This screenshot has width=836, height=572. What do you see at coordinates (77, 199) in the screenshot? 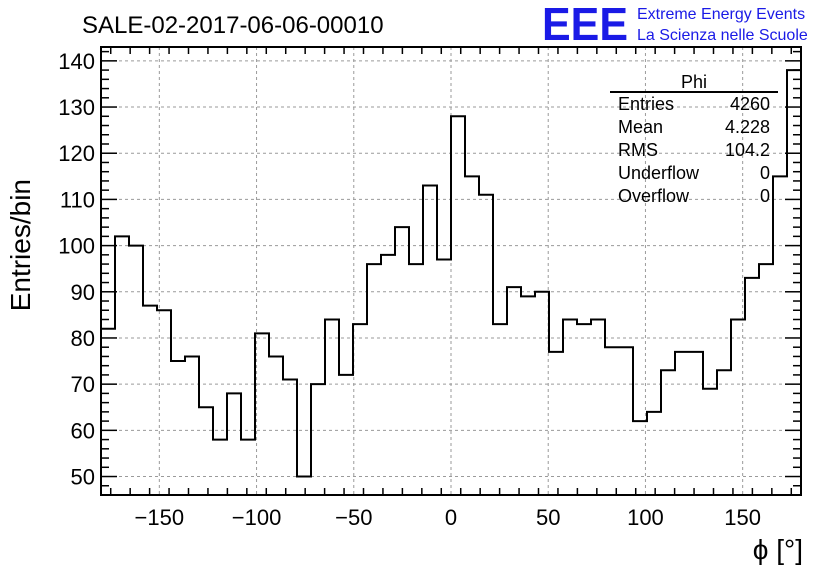
I see `y-tick-label: 110` at bounding box center [77, 199].